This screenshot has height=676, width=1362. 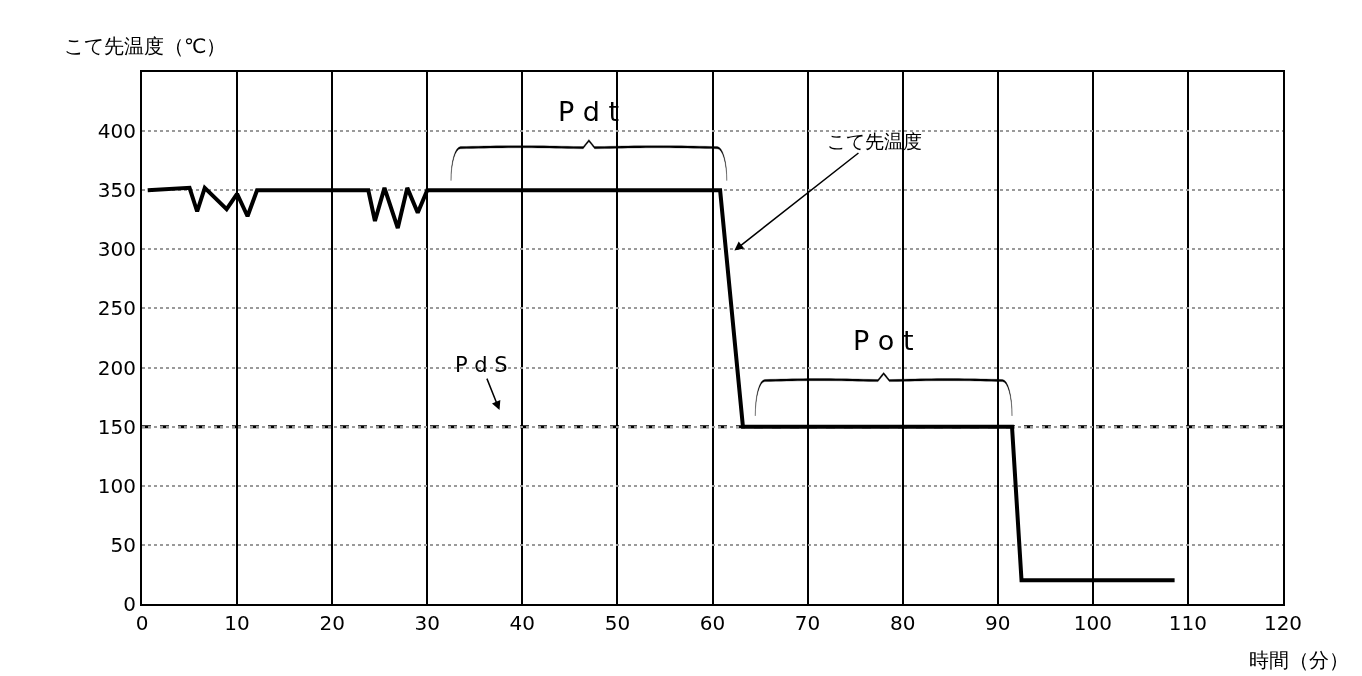 What do you see at coordinates (116, 426) in the screenshot?
I see `y-tick-label: 150` at bounding box center [116, 426].